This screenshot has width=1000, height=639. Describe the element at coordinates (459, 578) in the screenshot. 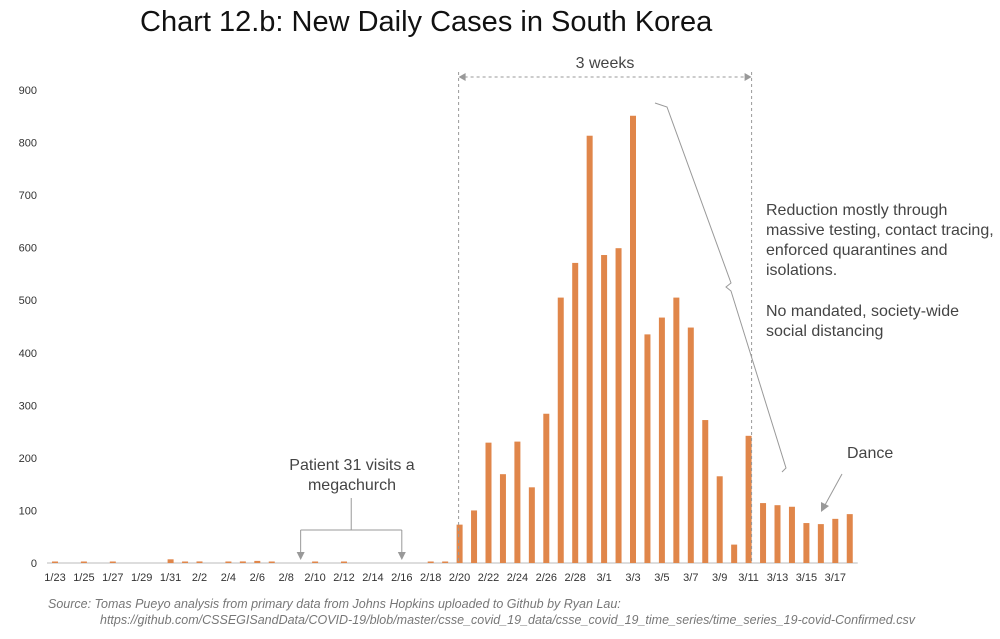

I see `x-tick-label: 2/20` at that location.